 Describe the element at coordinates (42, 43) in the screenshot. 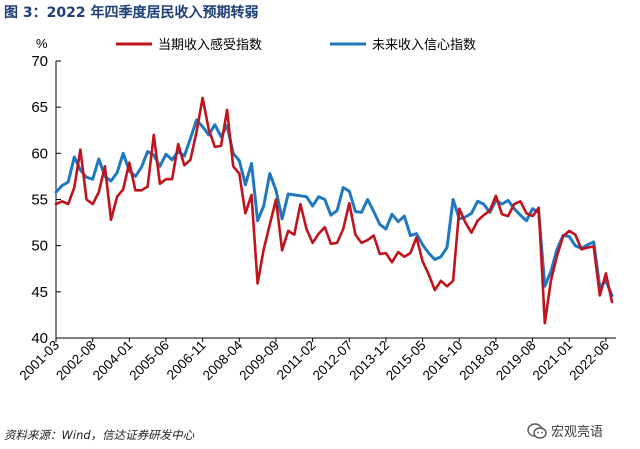

I see `y-axis-unit: %` at that location.